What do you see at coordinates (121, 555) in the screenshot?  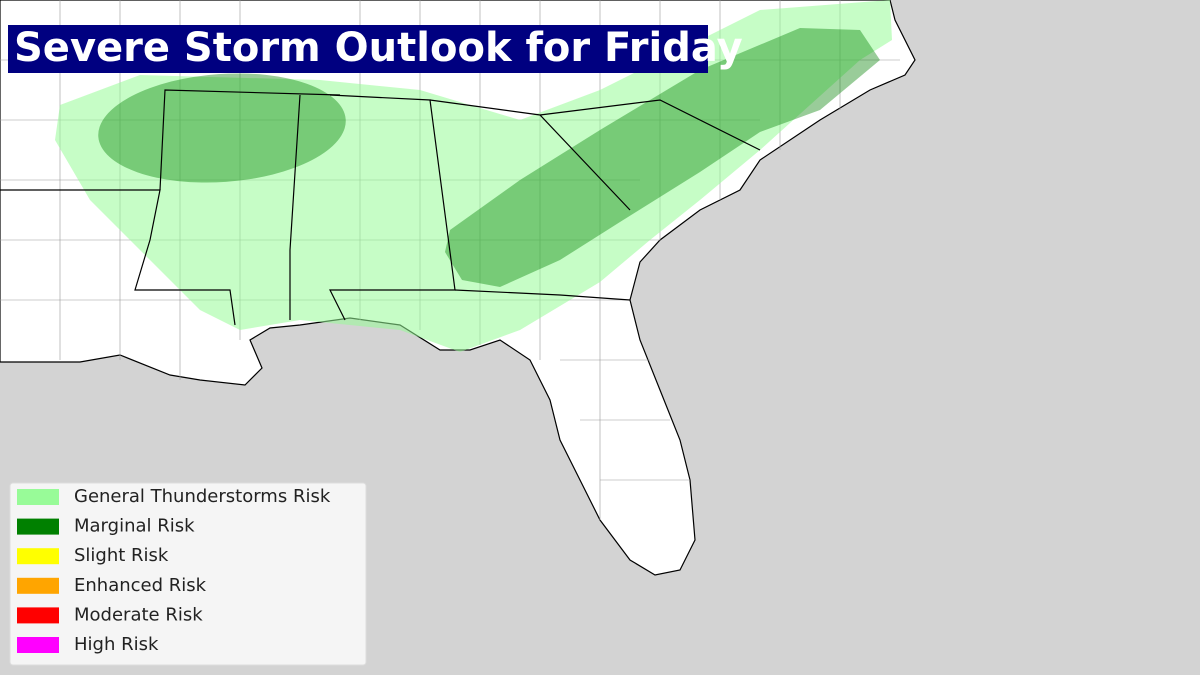 I see `legend-label: Slight Risk` at bounding box center [121, 555].